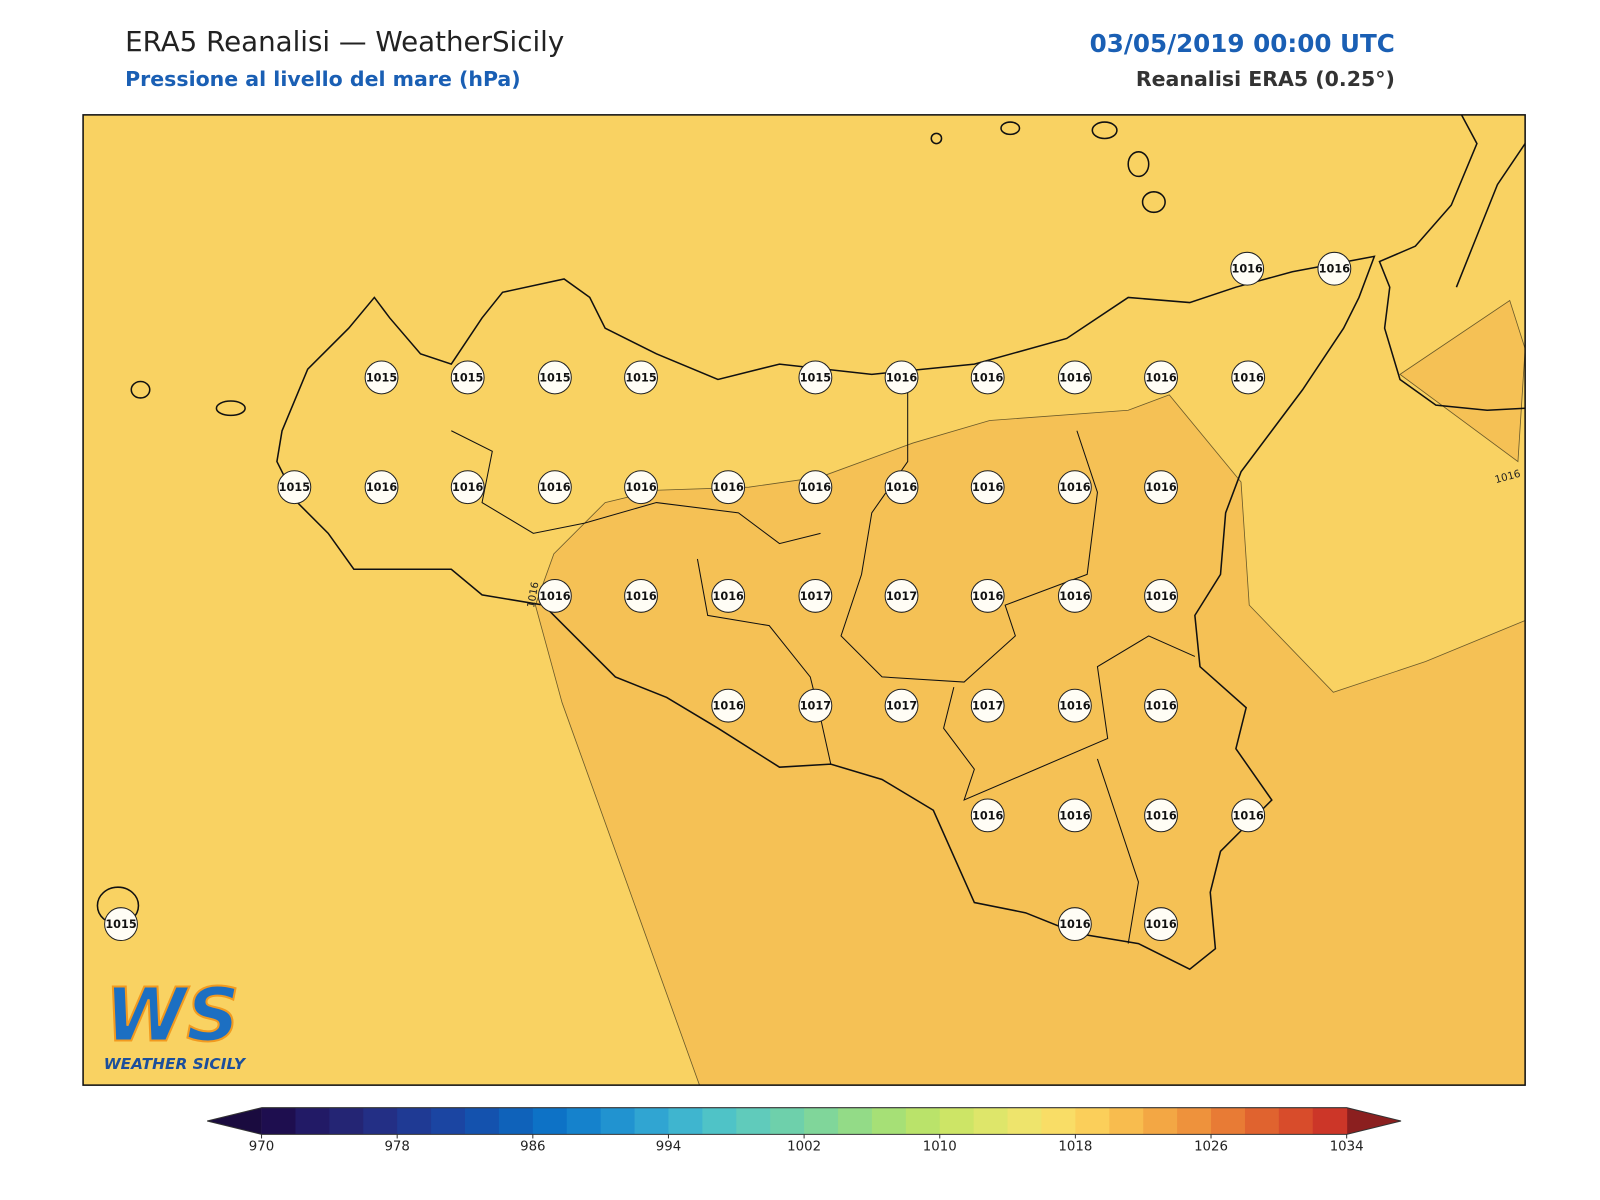 The height and width of the screenshot is (1200, 1600). Describe the element at coordinates (940, 1147) in the screenshot. I see `colorbar-tick-label: 1010` at that location.